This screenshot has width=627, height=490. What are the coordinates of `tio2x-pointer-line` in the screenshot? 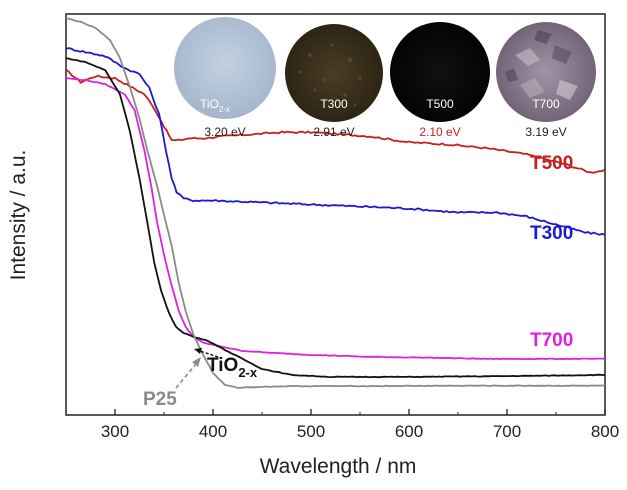 It's located at (209, 354).